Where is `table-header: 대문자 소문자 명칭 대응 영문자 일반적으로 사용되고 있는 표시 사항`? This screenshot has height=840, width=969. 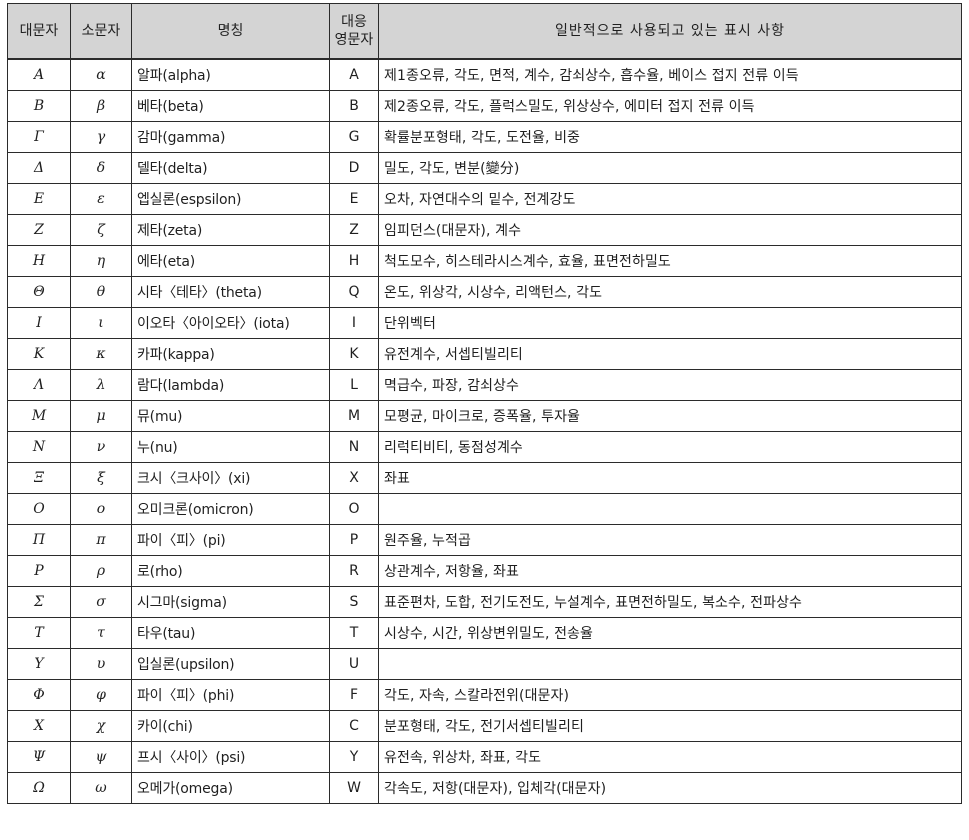 table-header: 대문자 소문자 명칭 대응 영문자 일반적으로 사용되고 있는 표시 사항 is located at coordinates (484, 31).